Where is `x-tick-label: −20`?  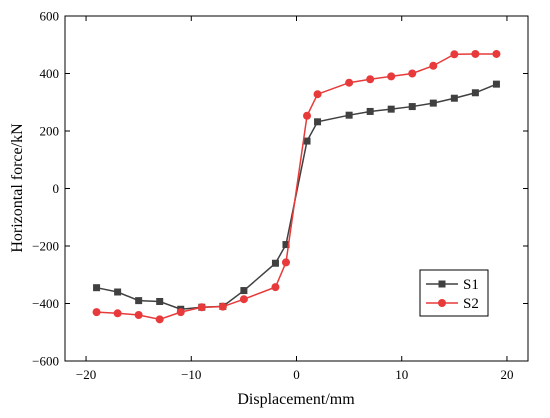
x-tick-label: −20 is located at coordinates (86, 374).